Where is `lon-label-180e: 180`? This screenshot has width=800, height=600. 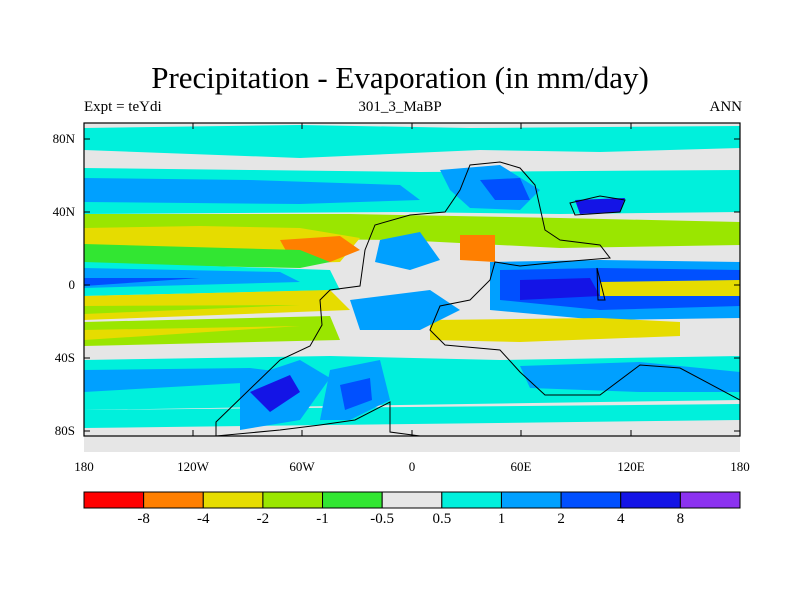
lon-label-180e: 180 is located at coordinates (740, 466).